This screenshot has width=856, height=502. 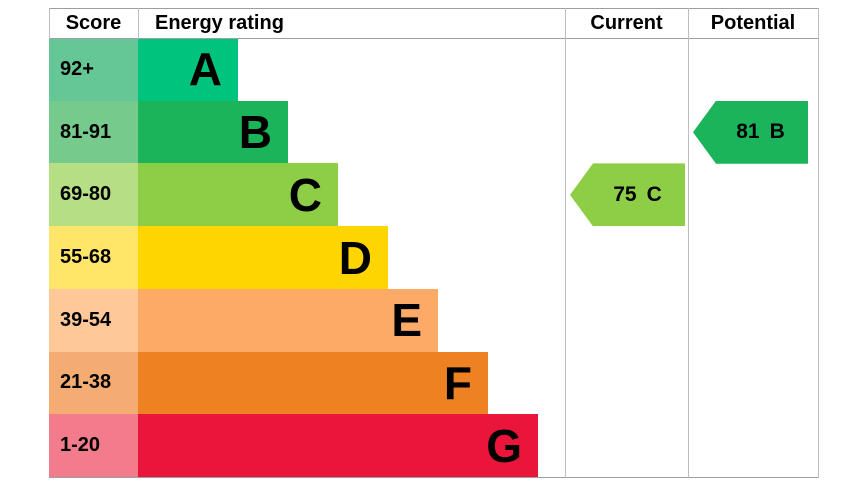 What do you see at coordinates (434, 477) in the screenshot?
I see `table-bottom-border` at bounding box center [434, 477].